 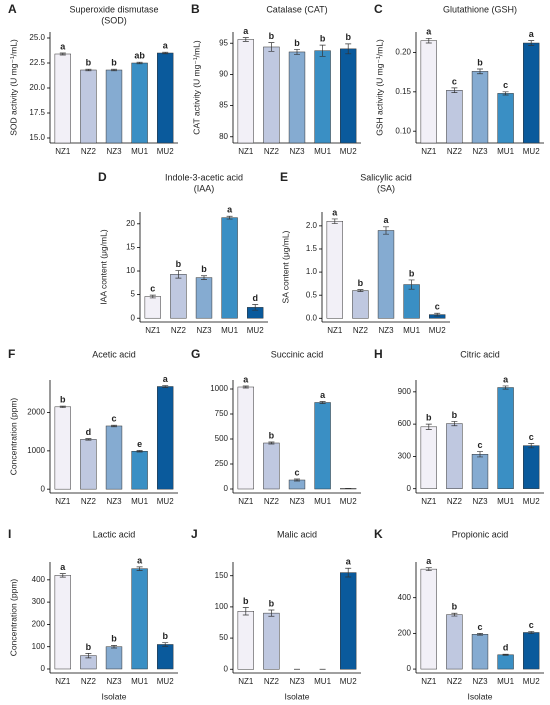 What do you see at coordinates (386, 188) in the screenshot?
I see `chart-title: (SA)` at bounding box center [386, 188].